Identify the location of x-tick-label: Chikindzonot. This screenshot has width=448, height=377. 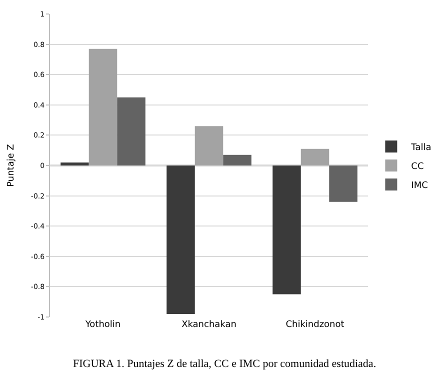
(315, 325).